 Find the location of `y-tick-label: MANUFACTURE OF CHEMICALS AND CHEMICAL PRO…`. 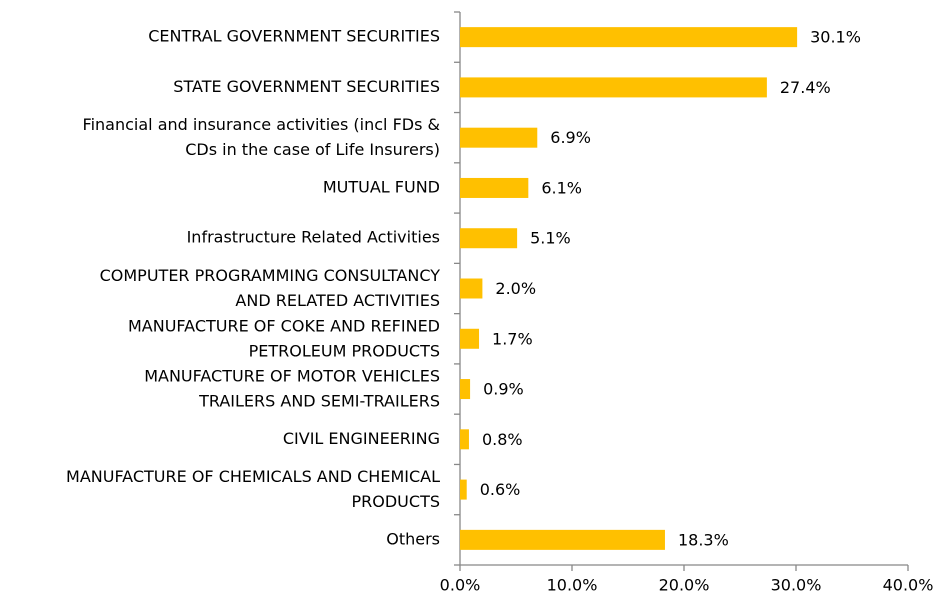

y-tick-label: MANUFACTURE OF CHEMICALS AND CHEMICAL PRO… is located at coordinates (253, 489).